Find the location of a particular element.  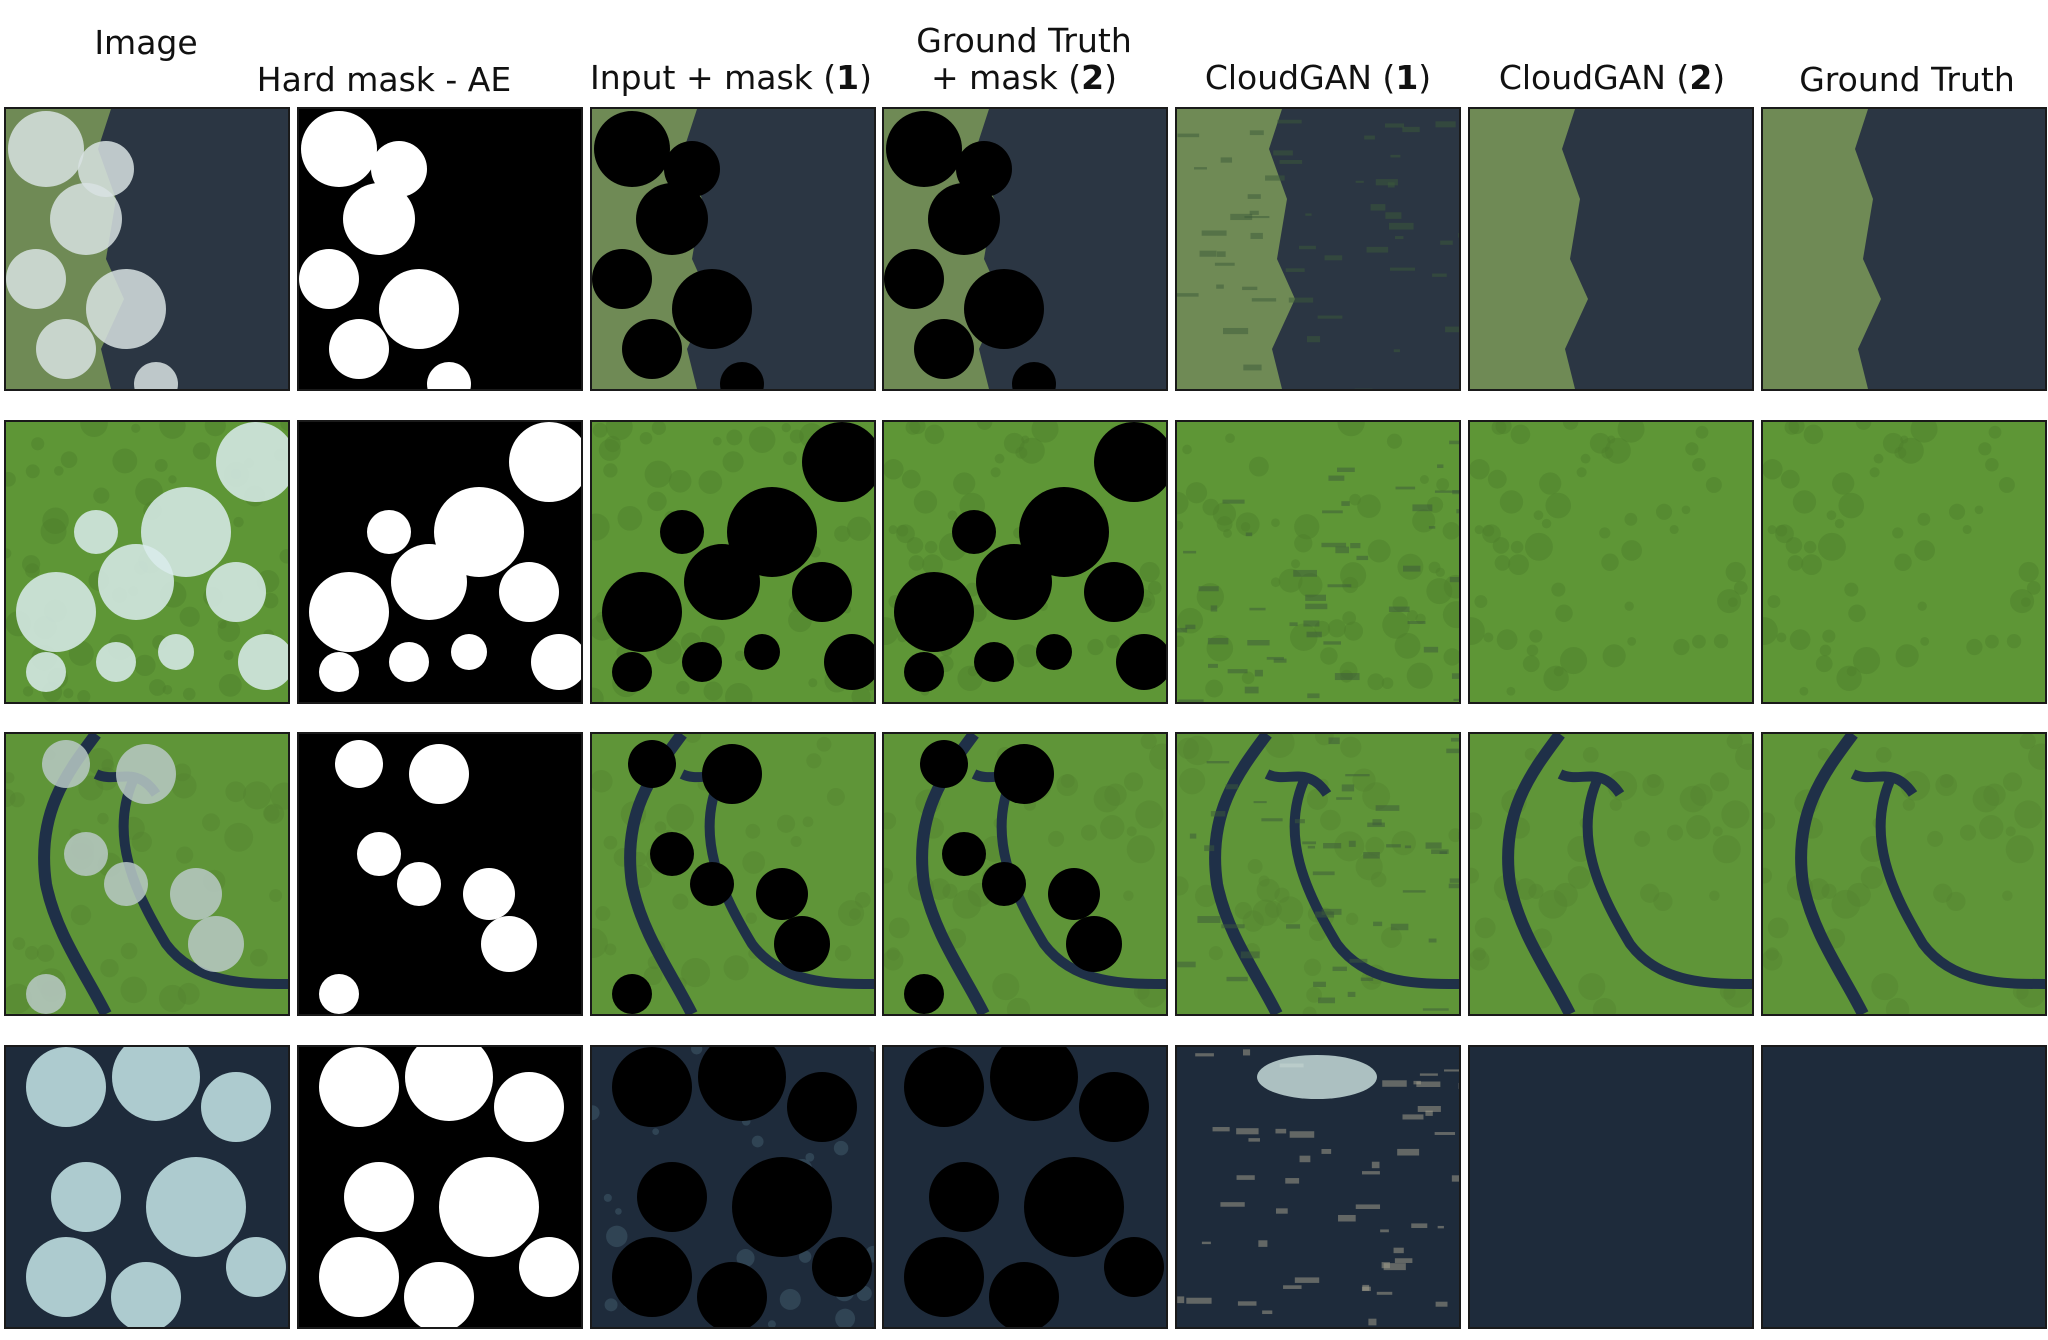

panel-coast-image is located at coordinates (147, 249).